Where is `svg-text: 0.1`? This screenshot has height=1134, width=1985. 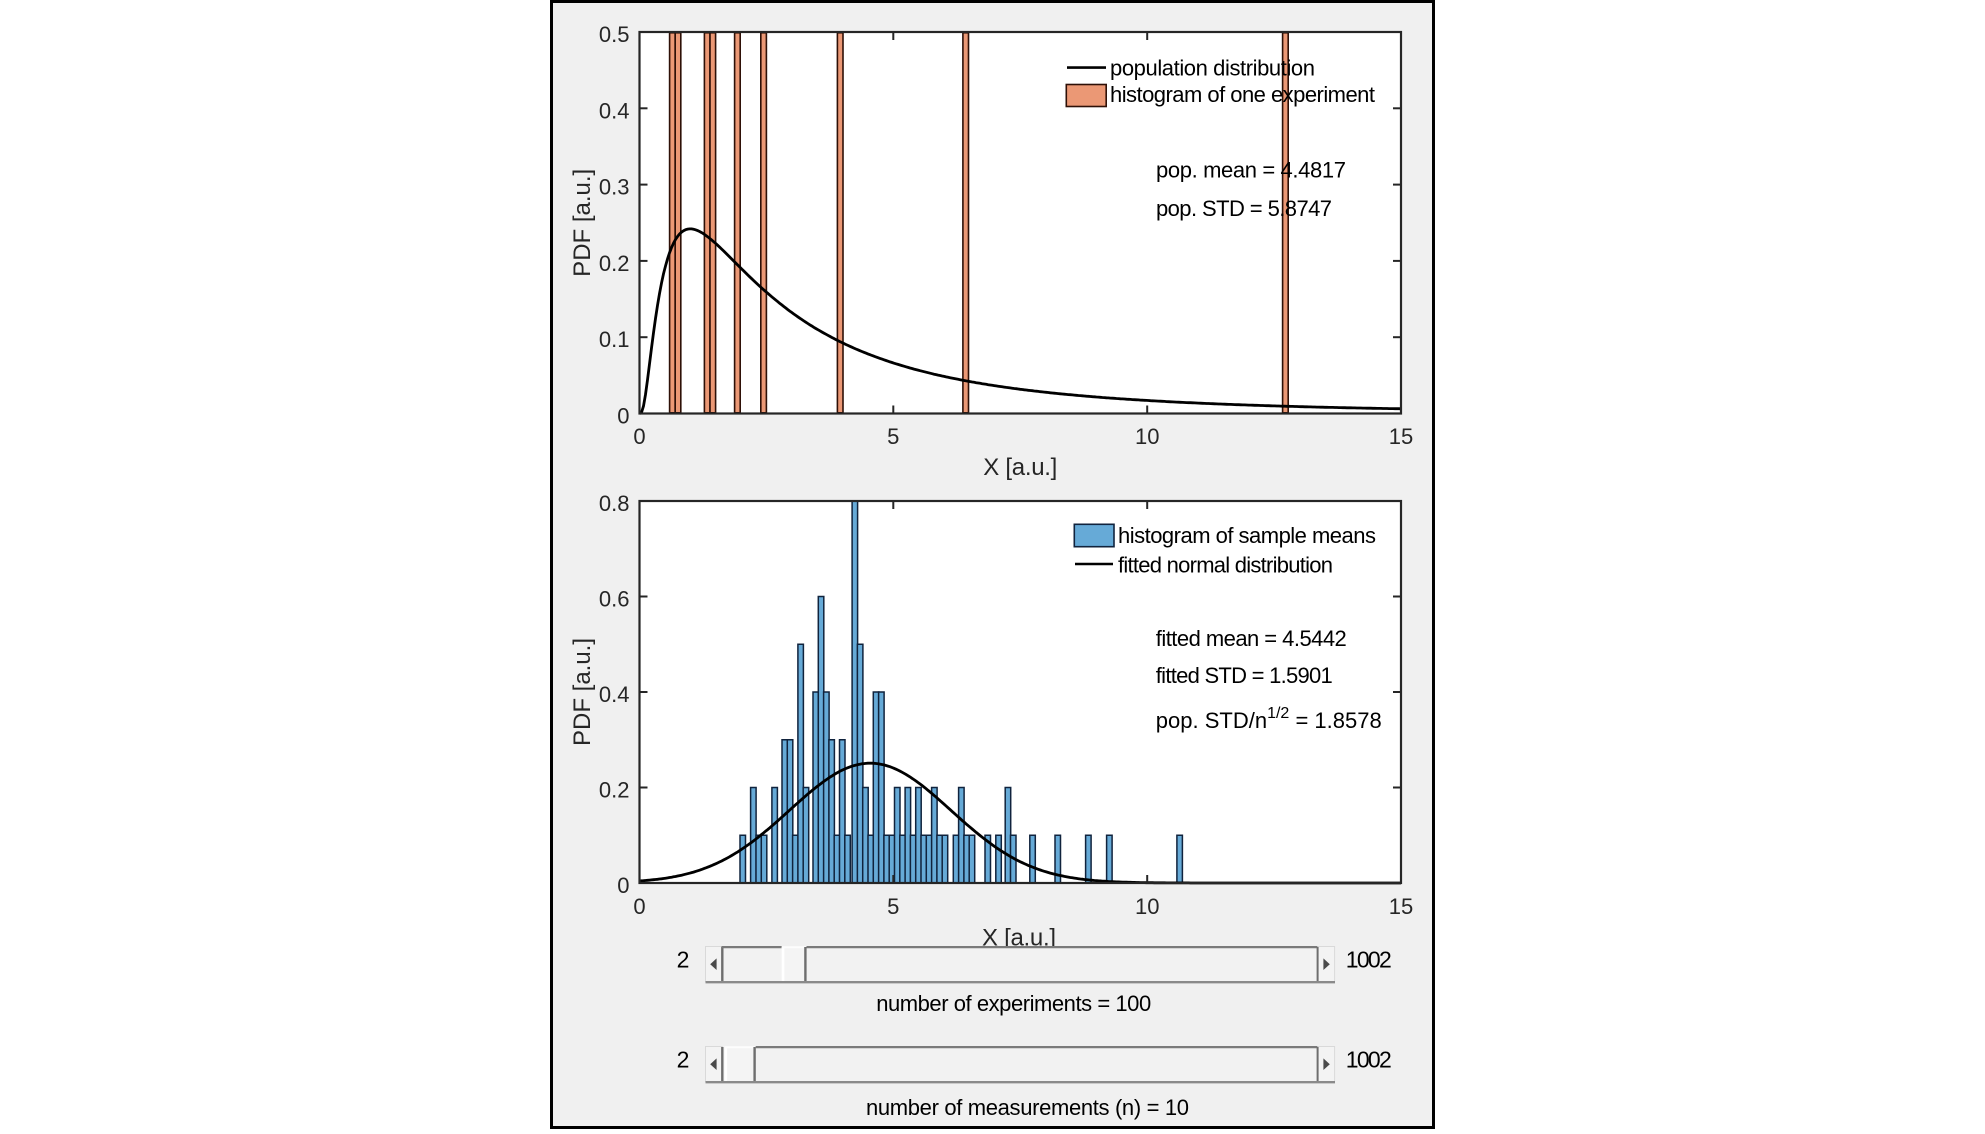 svg-text: 0.1 is located at coordinates (614, 339).